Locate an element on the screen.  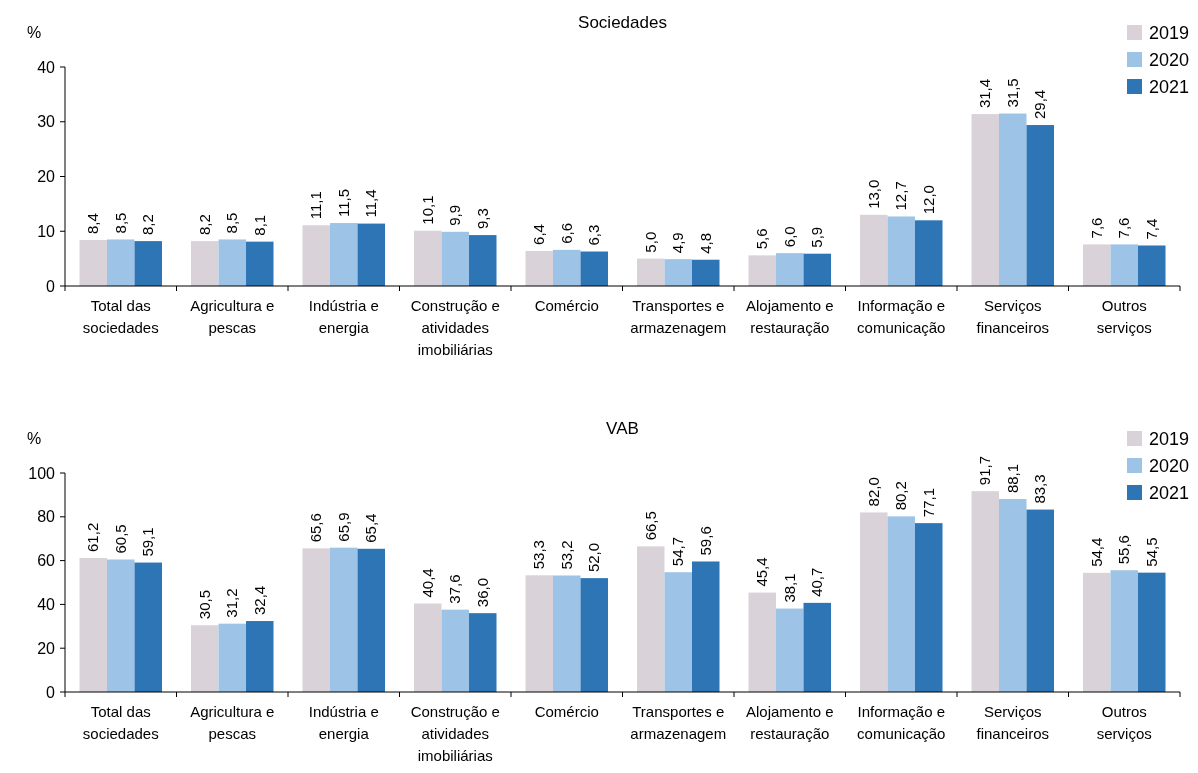
text: 54,7 is located at coordinates (678, 552).